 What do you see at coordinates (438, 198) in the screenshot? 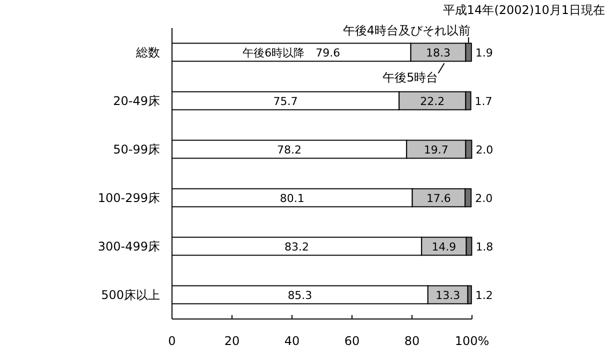
I see `data-label: 17.6` at bounding box center [438, 198].